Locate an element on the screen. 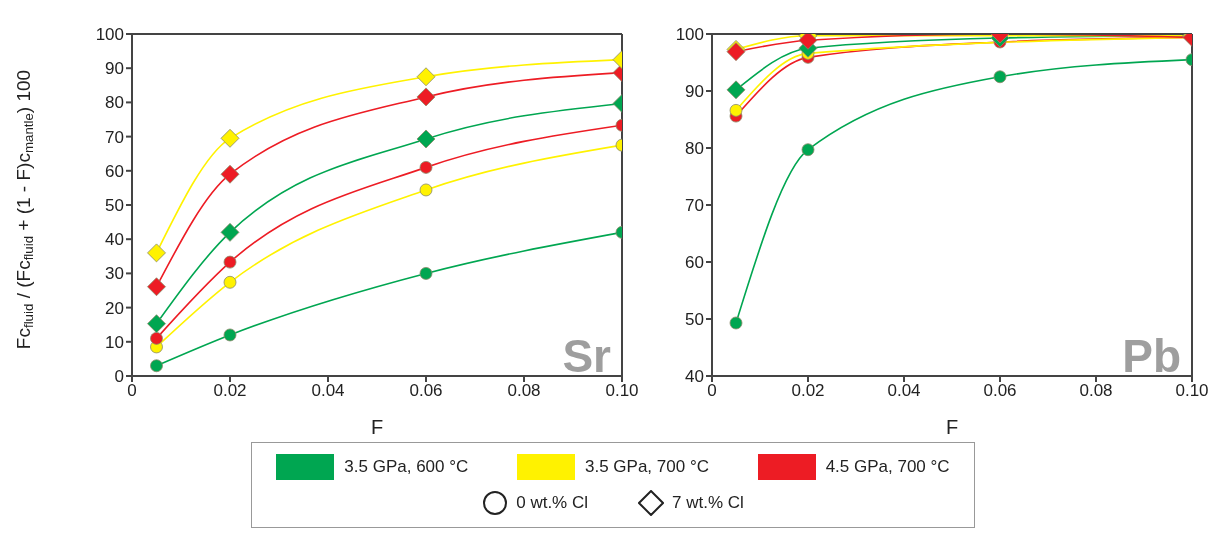 The height and width of the screenshot is (545, 1226). text: 0 wt.% Cl is located at coordinates (552, 503).